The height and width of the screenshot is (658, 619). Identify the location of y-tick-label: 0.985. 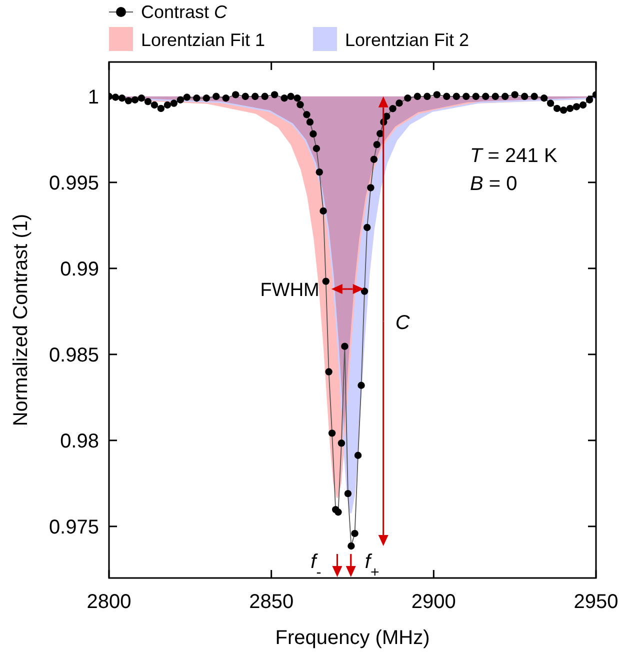
(73, 355).